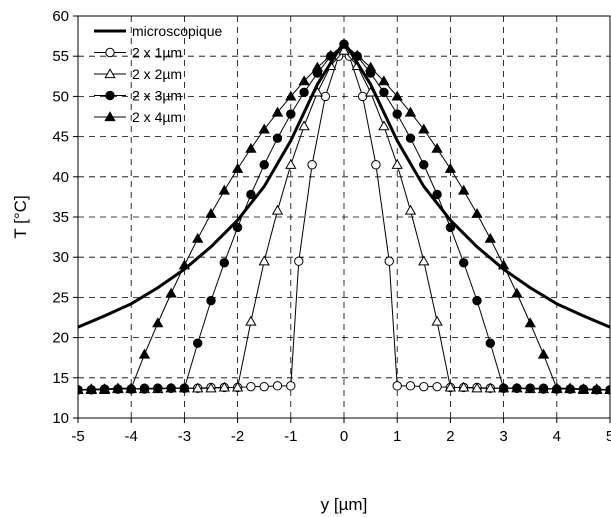  What do you see at coordinates (60, 378) in the screenshot?
I see `y-tick-label: 15` at bounding box center [60, 378].